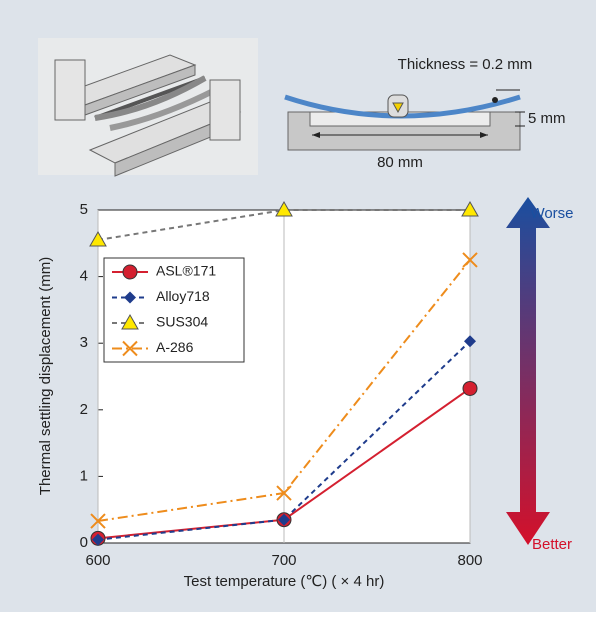 This screenshot has width=596, height=617. What do you see at coordinates (469, 560) in the screenshot?
I see `x-tick-label: 800` at bounding box center [469, 560].